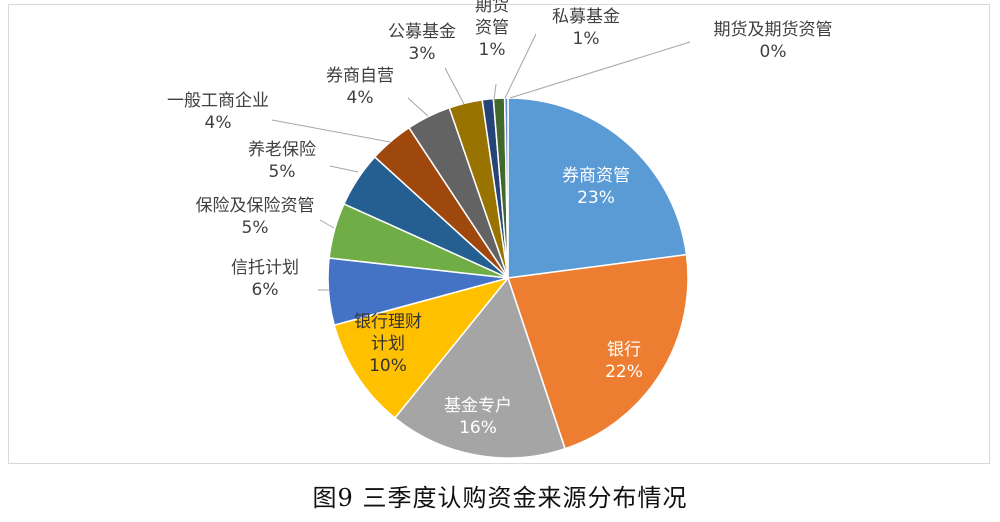  Describe the element at coordinates (422, 32) in the screenshot. I see `slice-label-9: 公募基金` at that location.